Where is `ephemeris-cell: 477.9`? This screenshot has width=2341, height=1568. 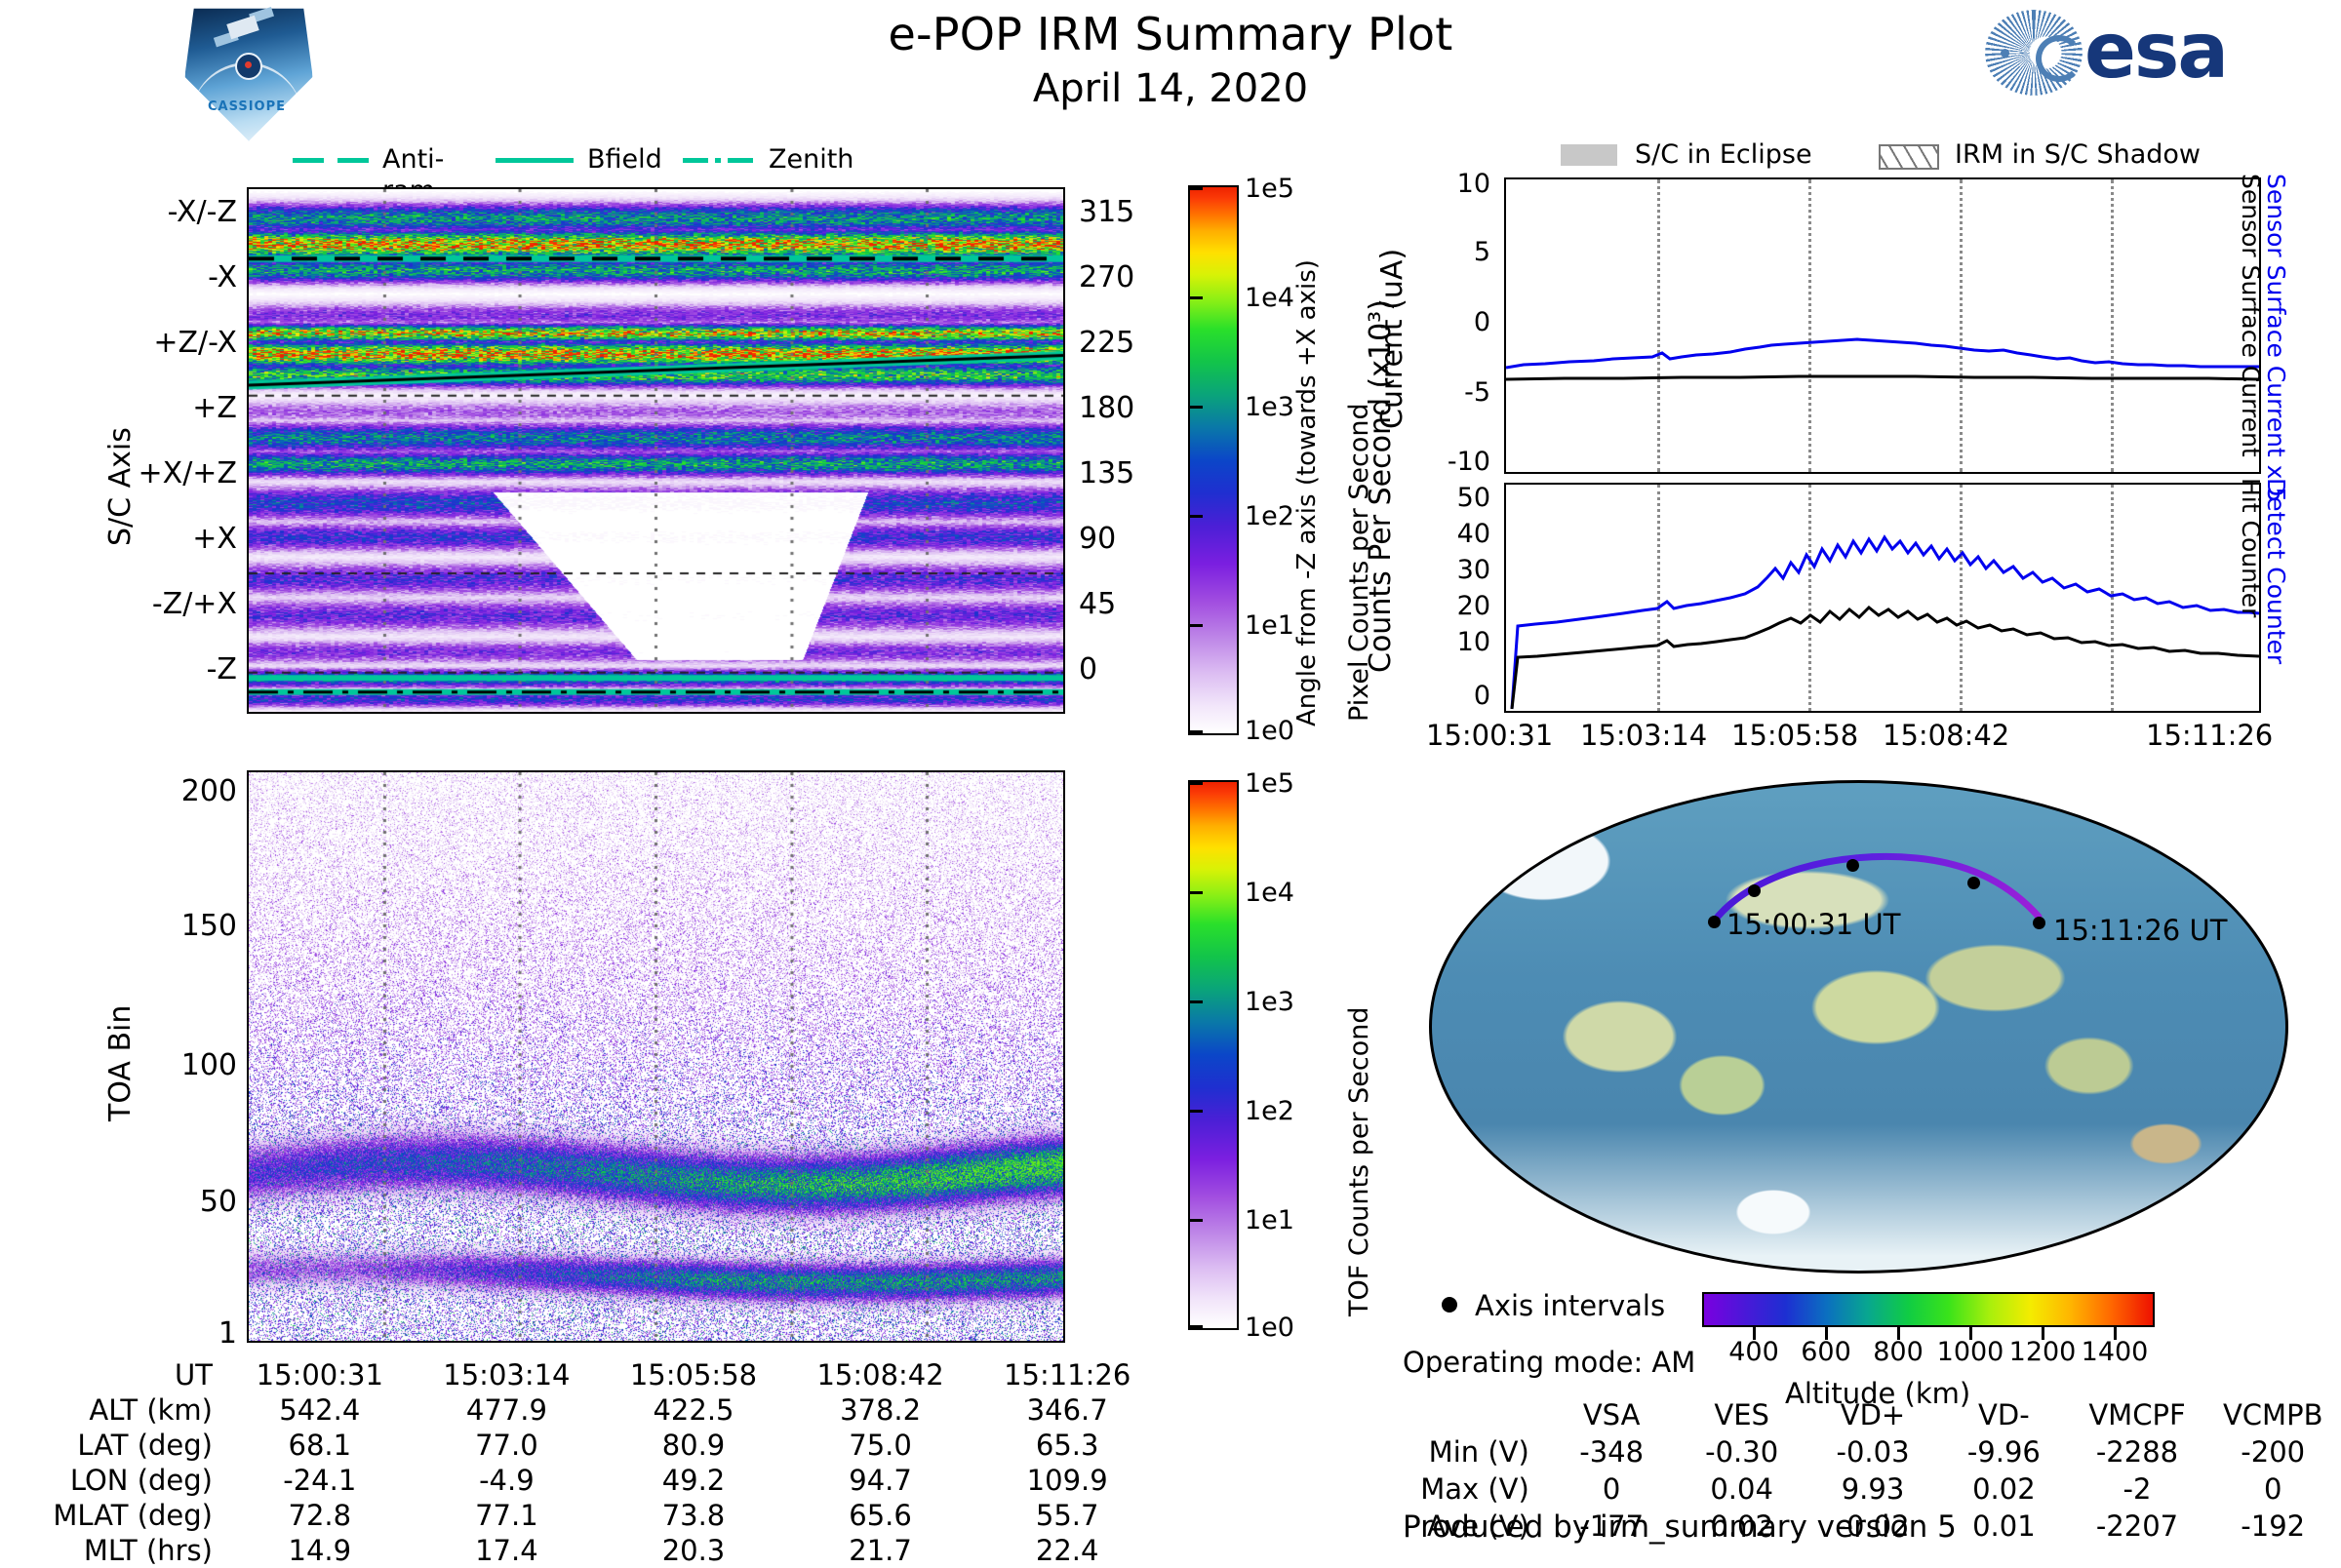 ephemeris-cell: 477.9 is located at coordinates (506, 1410).